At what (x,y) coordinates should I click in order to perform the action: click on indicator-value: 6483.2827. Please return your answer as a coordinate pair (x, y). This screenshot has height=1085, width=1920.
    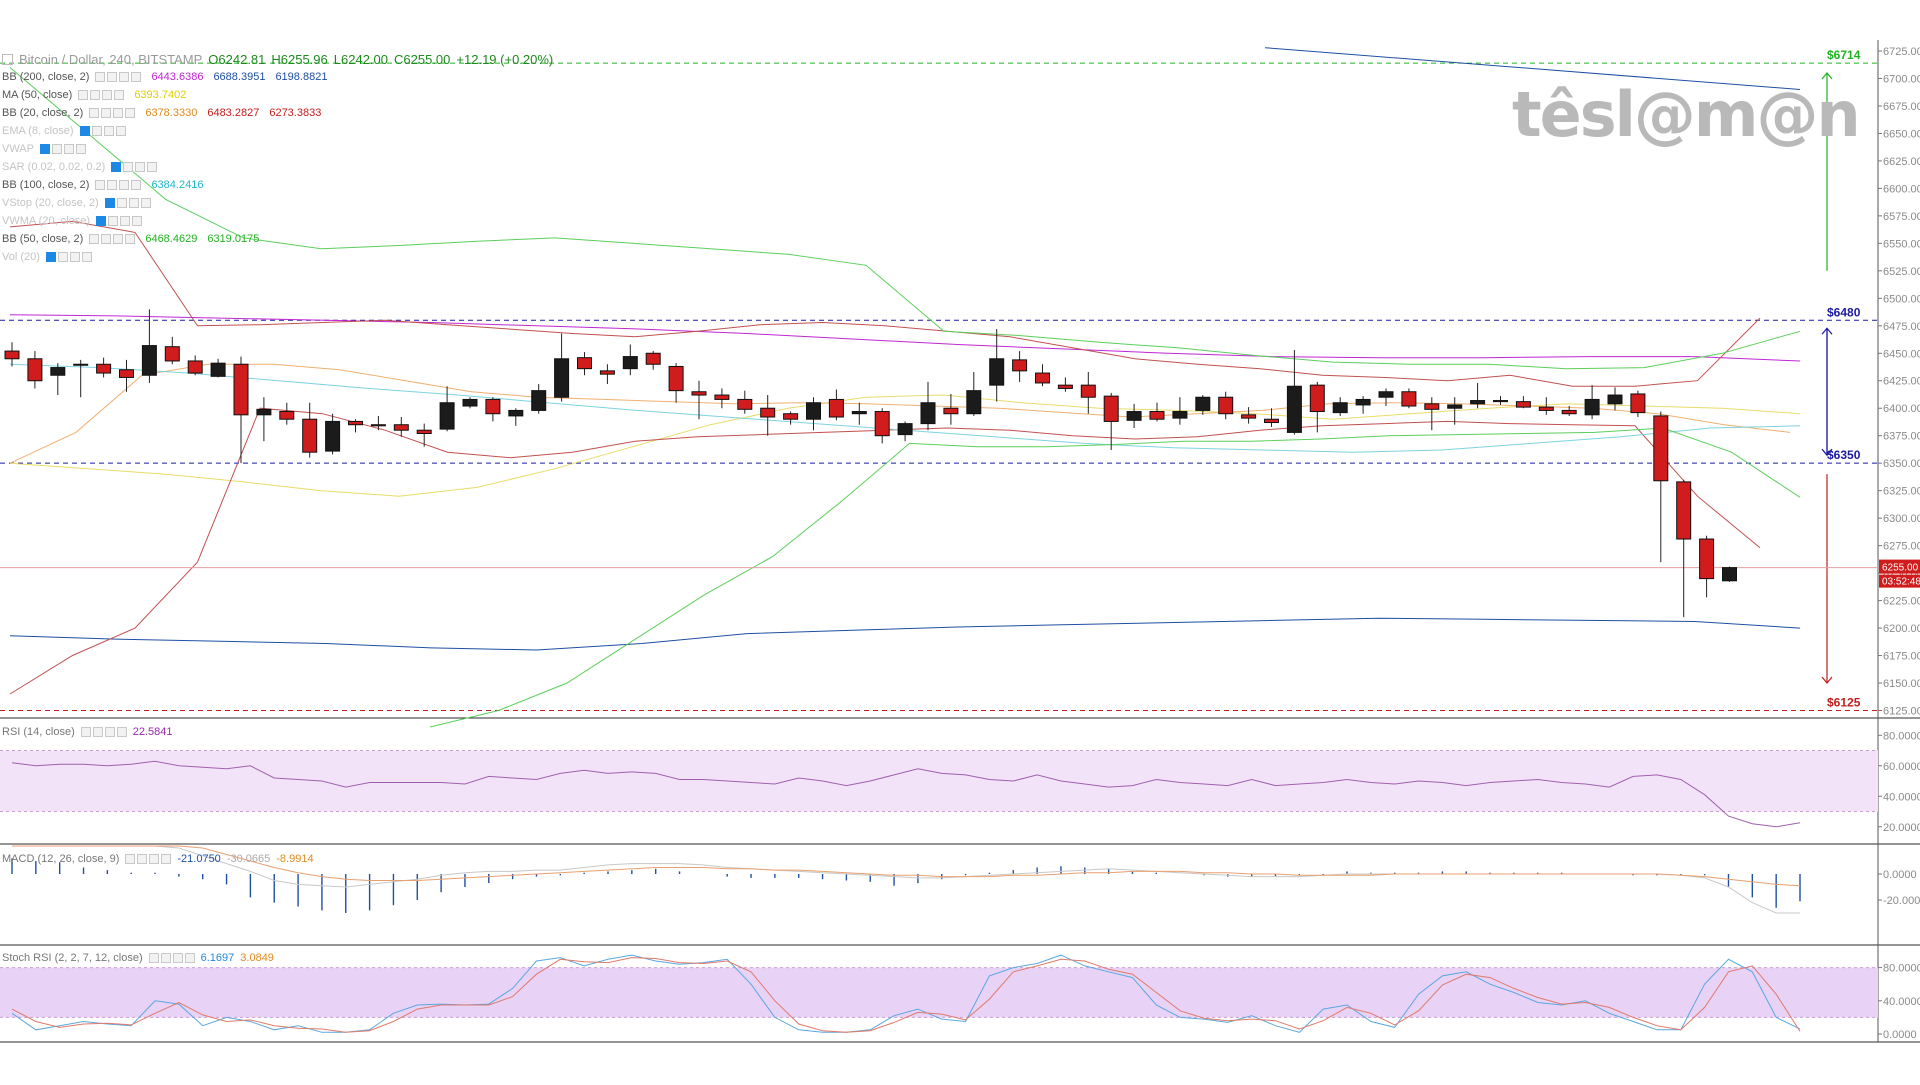
    Looking at the image, I should click on (233, 113).